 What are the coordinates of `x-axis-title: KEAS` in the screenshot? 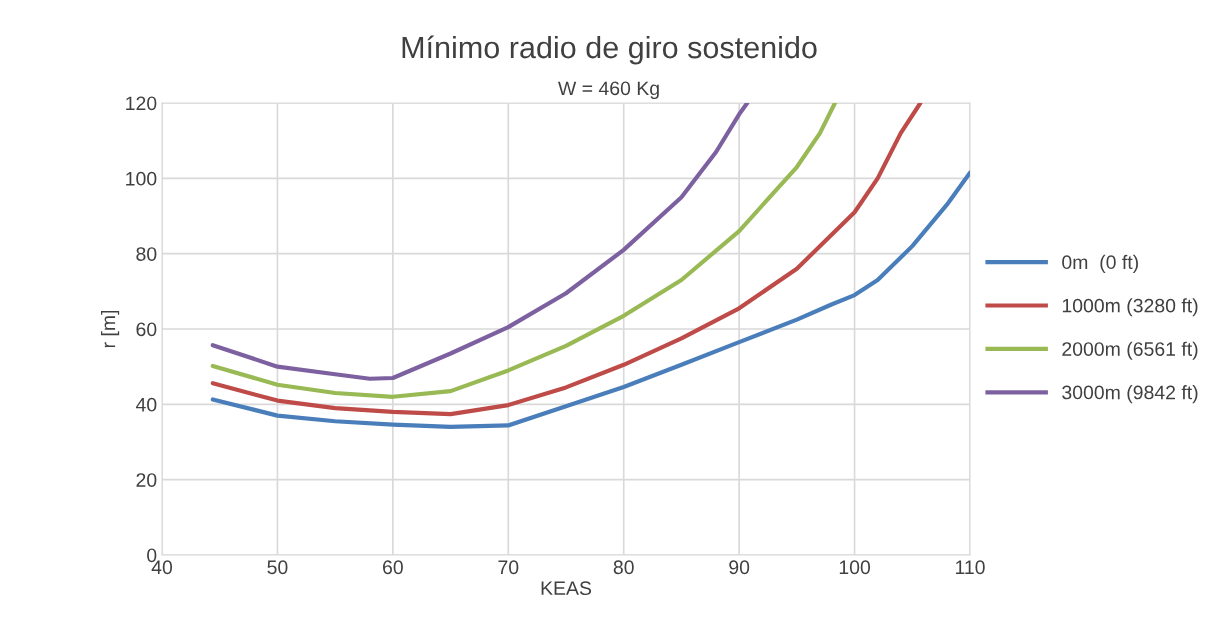 It's located at (566, 588).